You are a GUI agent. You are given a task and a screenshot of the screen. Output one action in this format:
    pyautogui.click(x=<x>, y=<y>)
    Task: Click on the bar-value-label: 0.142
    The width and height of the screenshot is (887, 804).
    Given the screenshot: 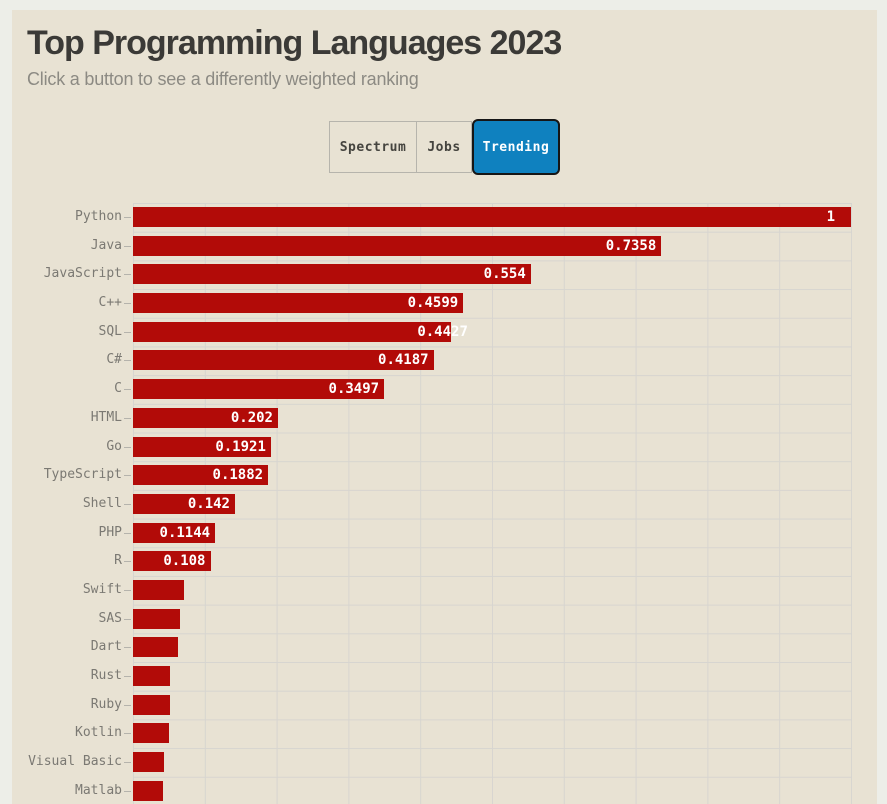 What is the action you would take?
    pyautogui.click(x=208, y=503)
    